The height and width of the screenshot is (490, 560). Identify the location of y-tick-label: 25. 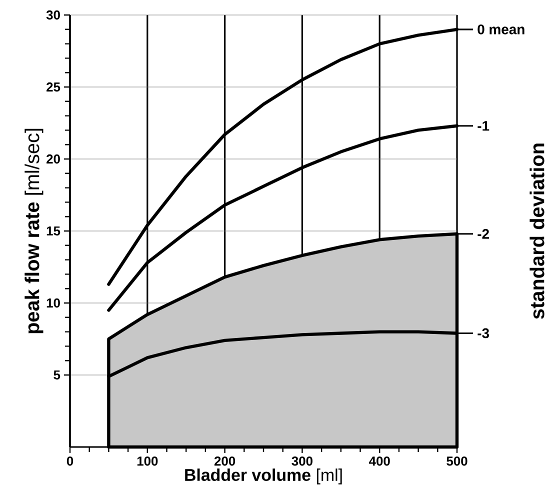
(53, 87).